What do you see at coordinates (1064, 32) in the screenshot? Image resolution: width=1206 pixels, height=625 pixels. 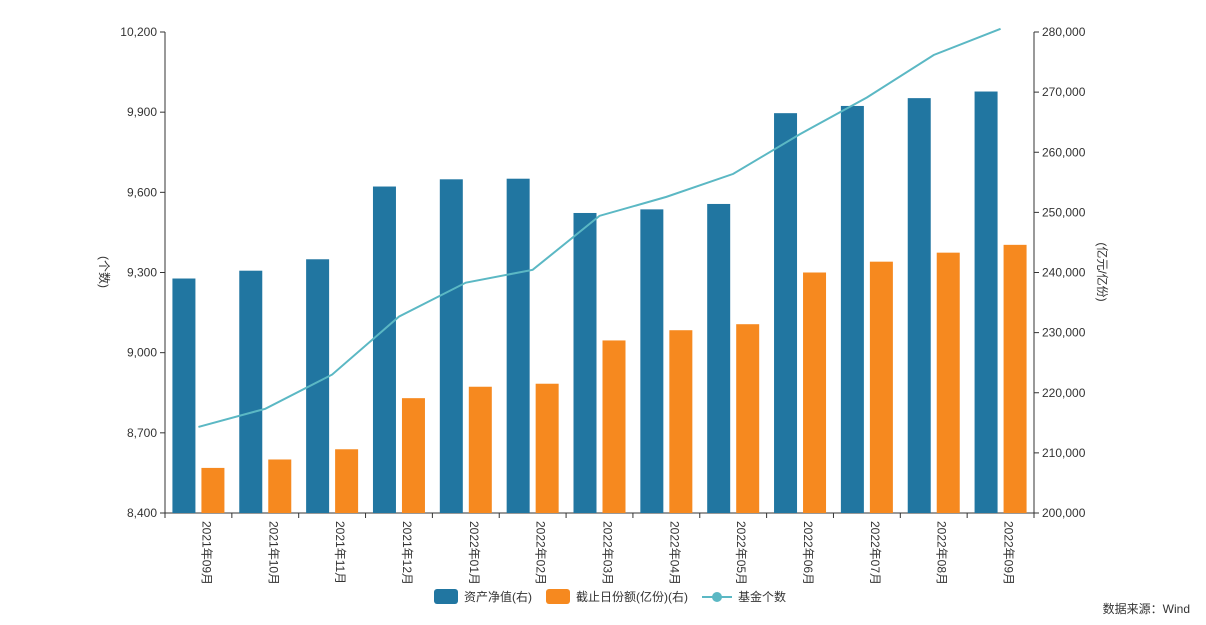 I see `right-axis-tick-label: 280,000` at bounding box center [1064, 32].